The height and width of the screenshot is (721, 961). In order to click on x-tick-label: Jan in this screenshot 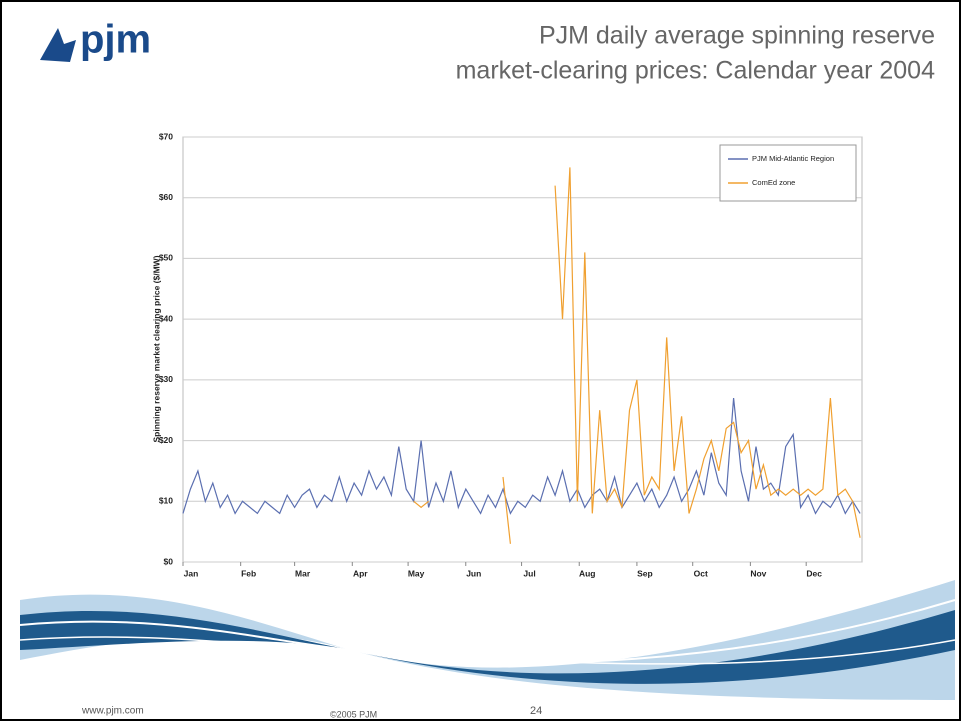, I will do `click(191, 573)`.